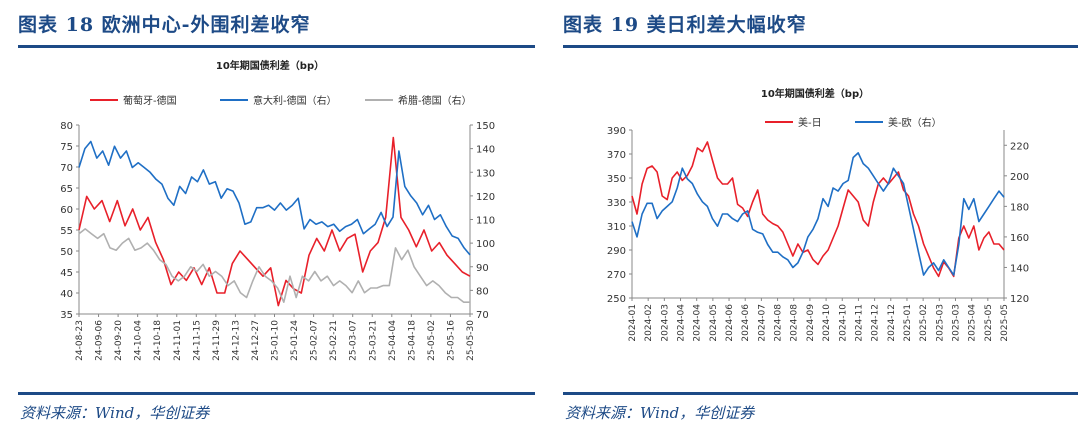 This screenshot has height=436, width=1080. I want to click on right-tick-label: 200, so click(1019, 177).